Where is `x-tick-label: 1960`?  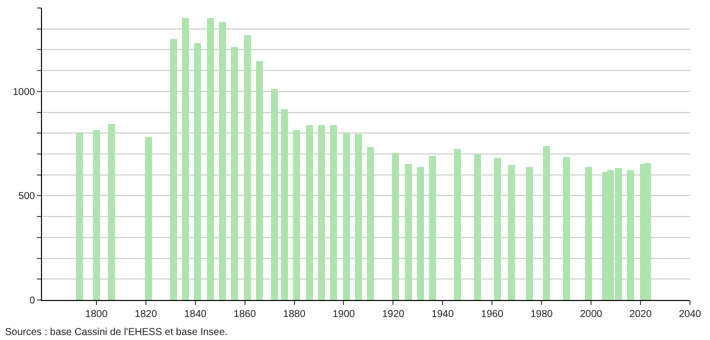
x-tick-label: 1960 is located at coordinates (492, 314).